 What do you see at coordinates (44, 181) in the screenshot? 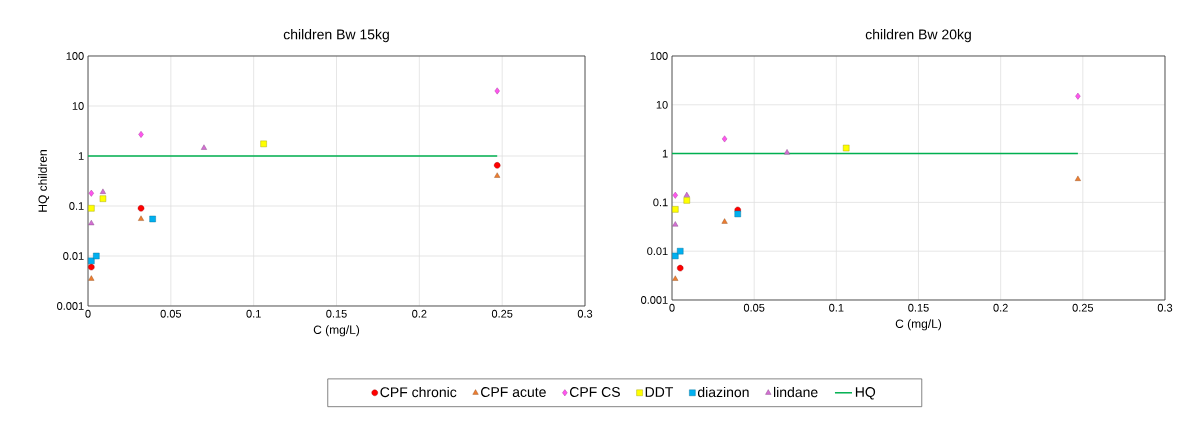
I see `y-axis-title: HQ children` at bounding box center [44, 181].